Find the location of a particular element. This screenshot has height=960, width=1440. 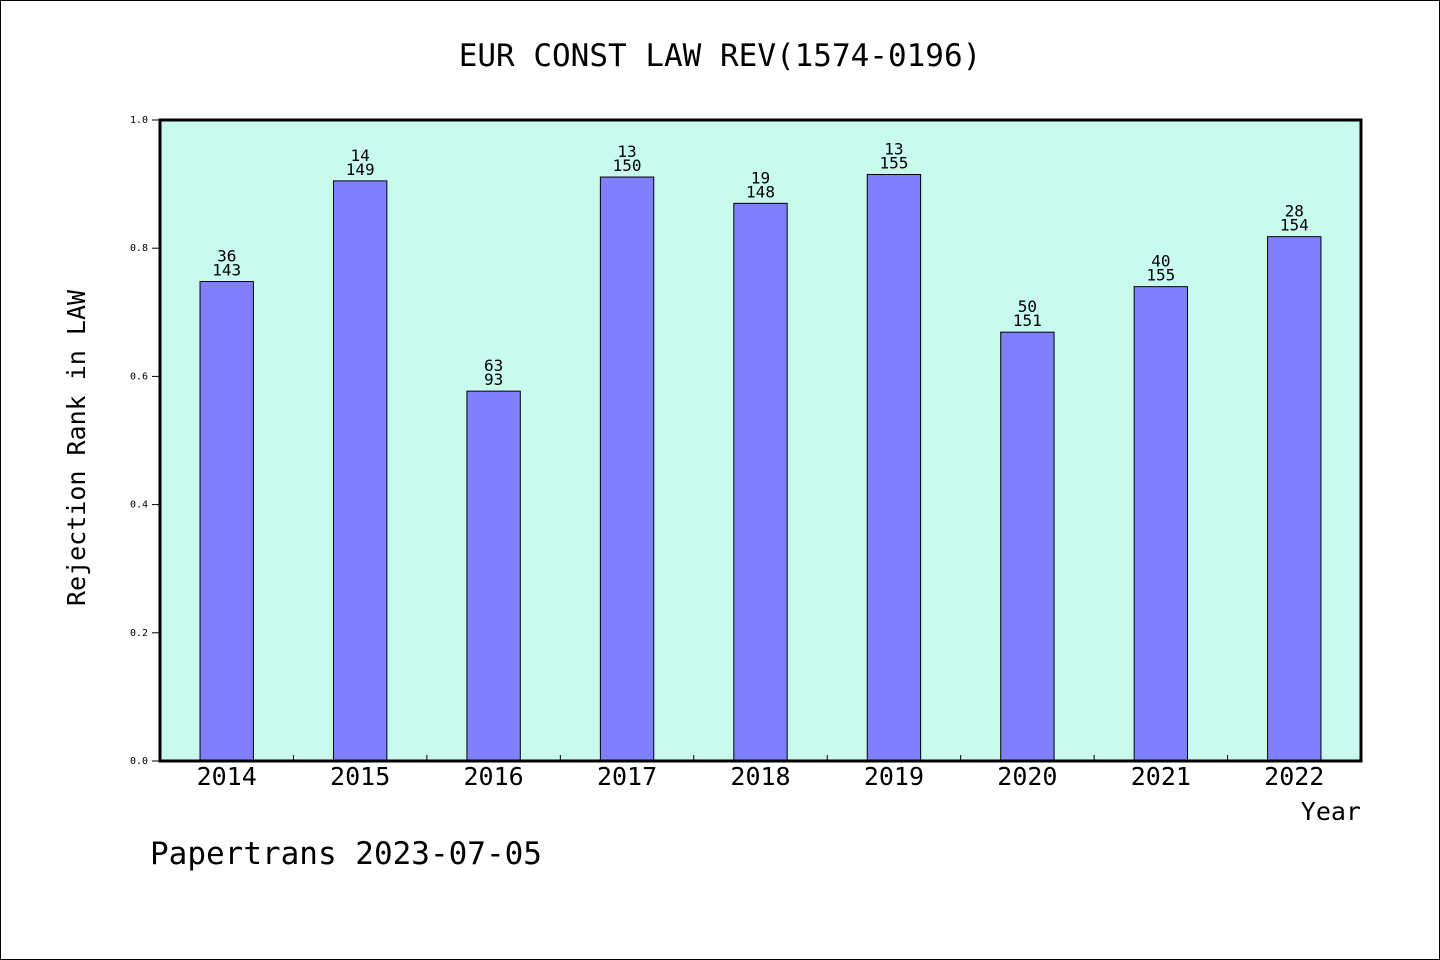

x-tick-label-2015: 2015 is located at coordinates (360, 776).